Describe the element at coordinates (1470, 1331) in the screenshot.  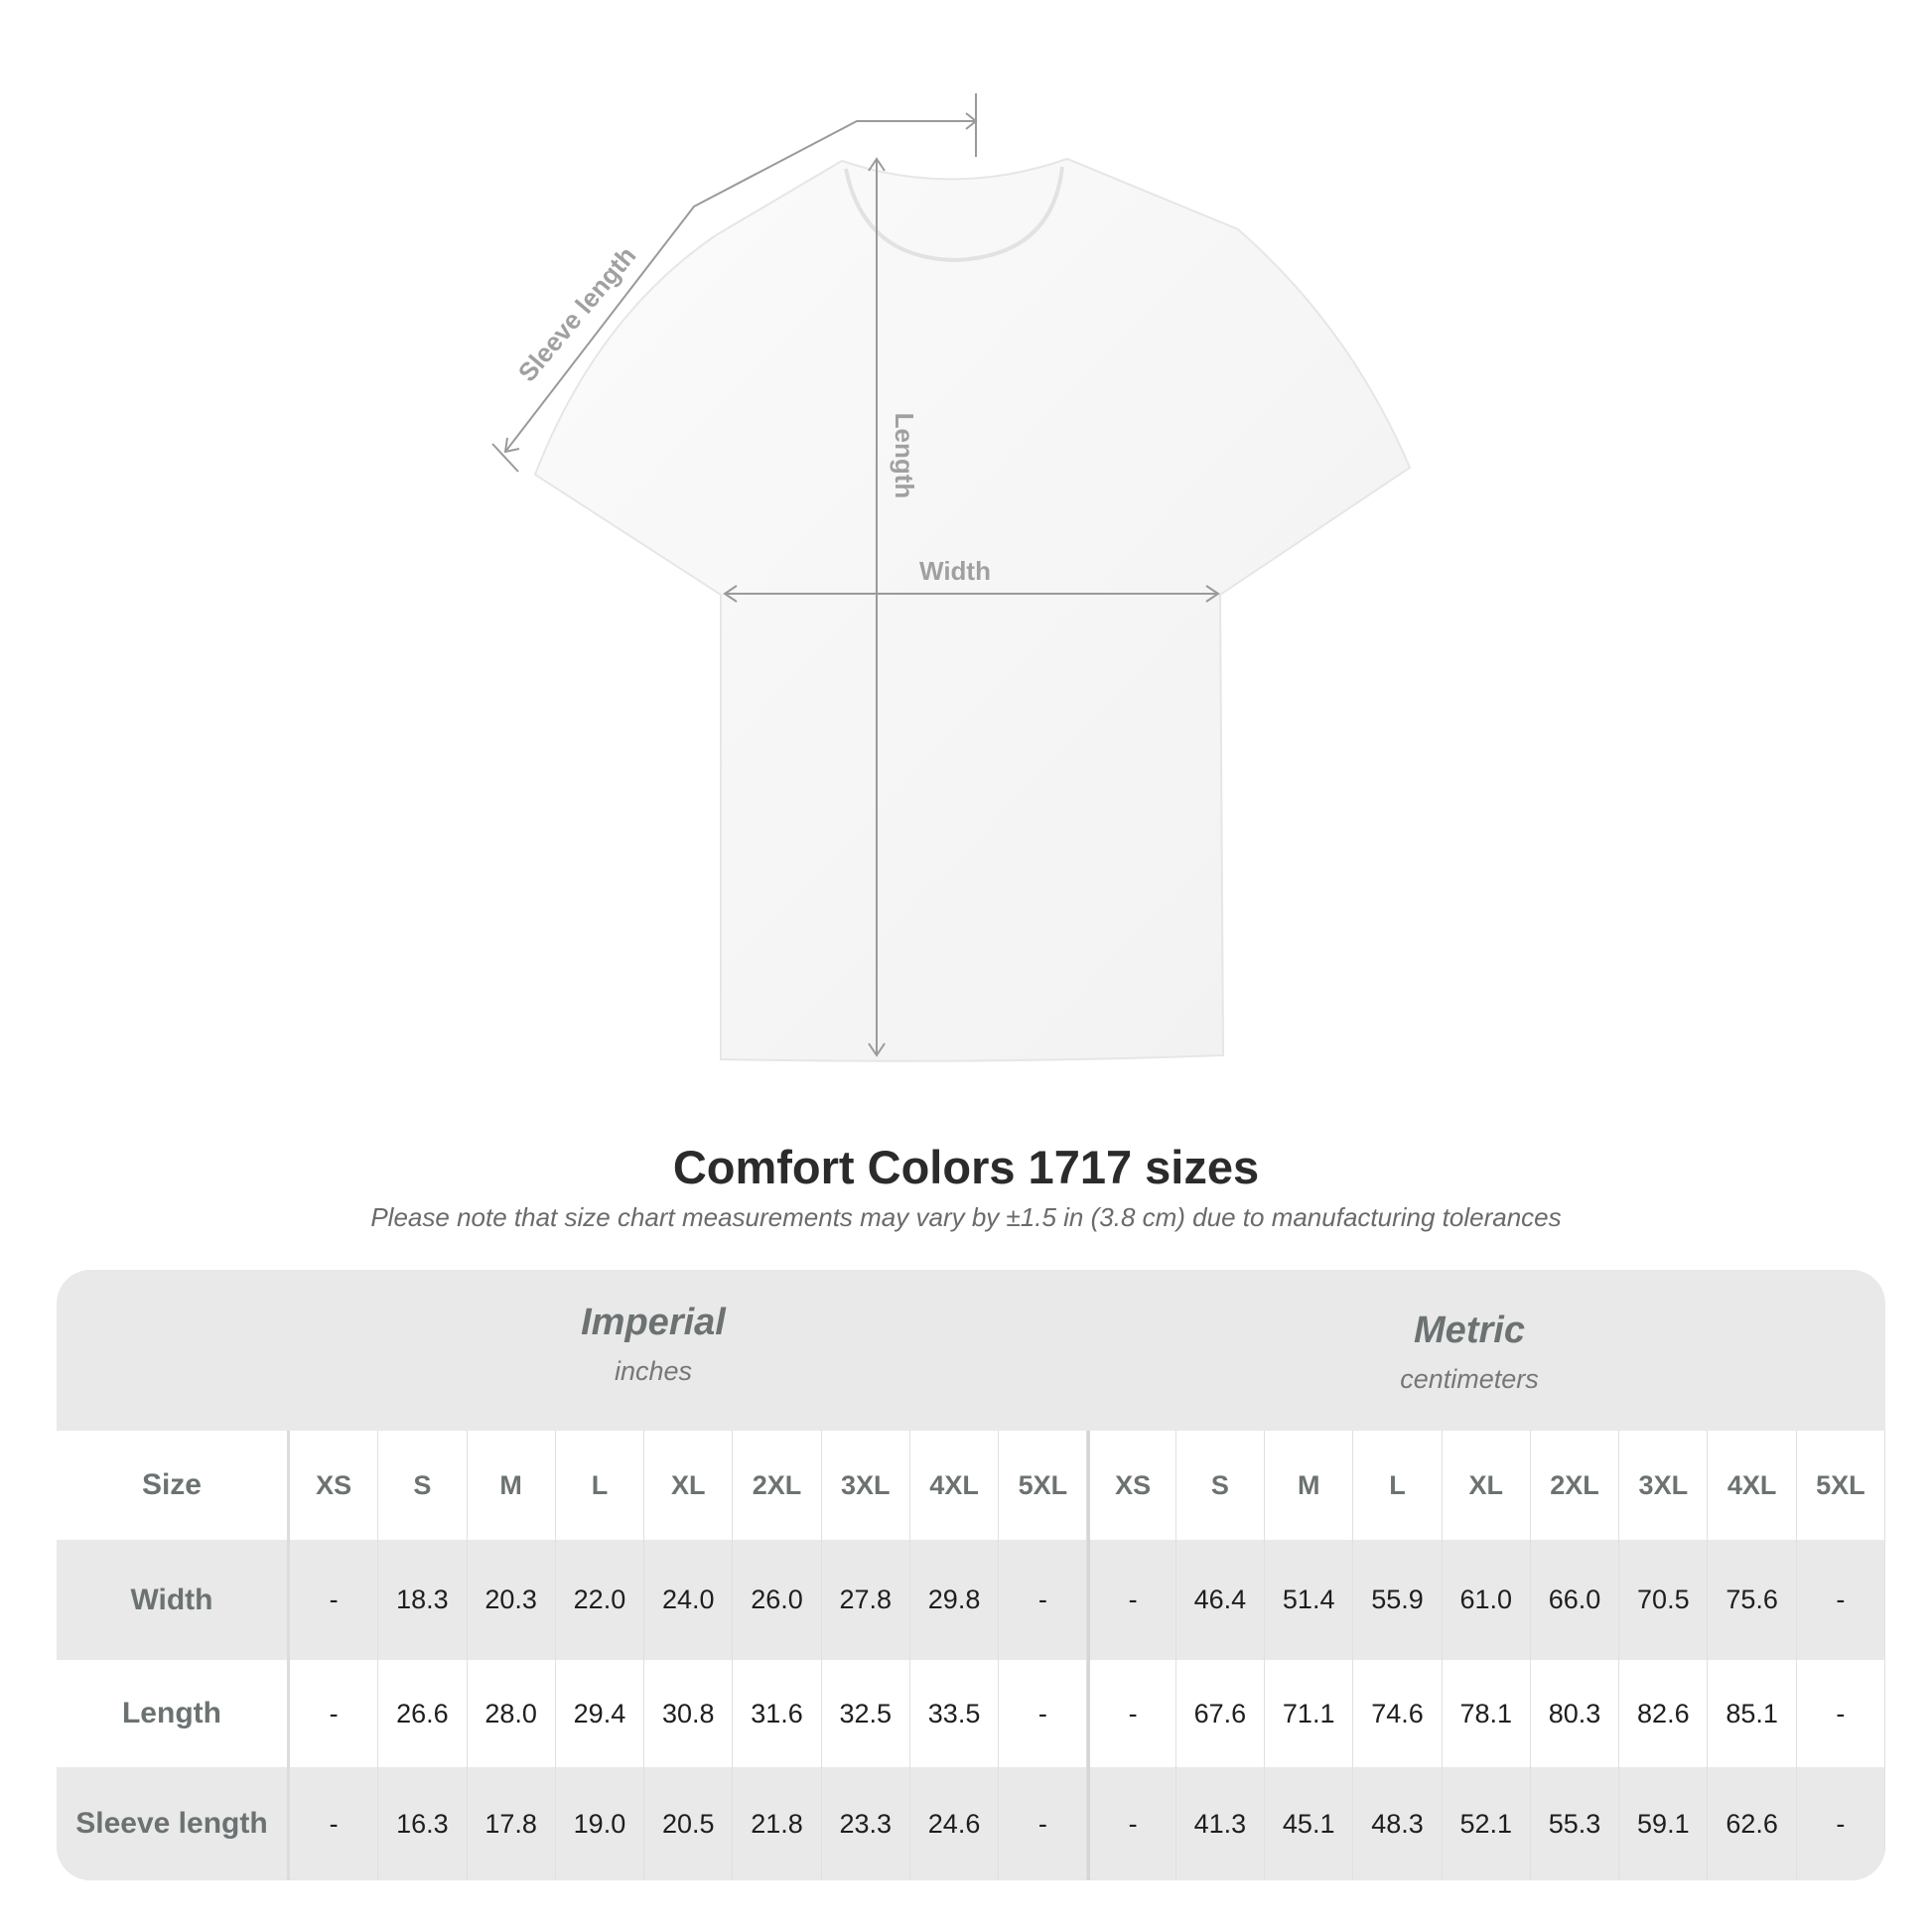
I see `metric-title: Metric` at that location.